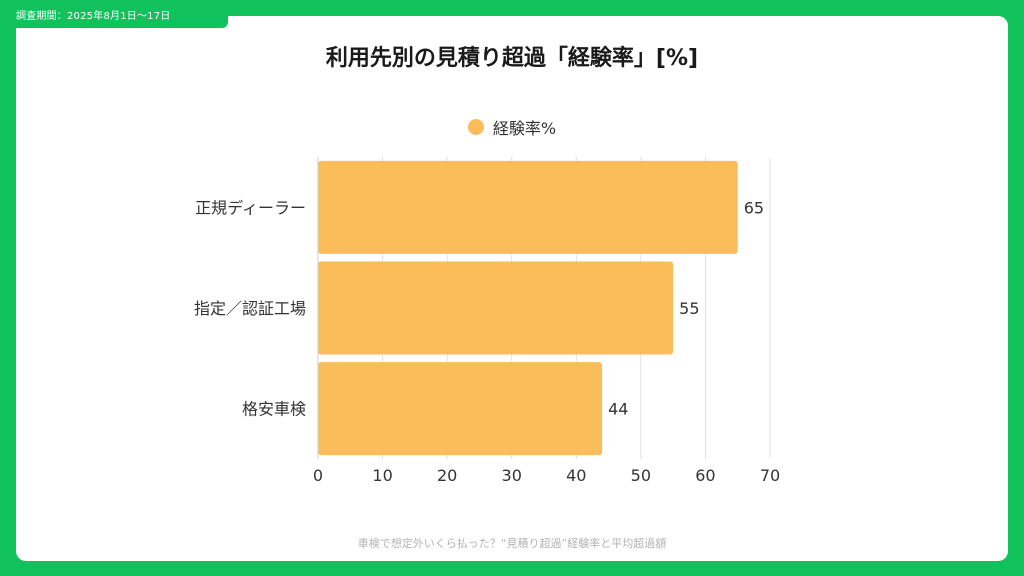 The width and height of the screenshot is (1024, 576). Describe the element at coordinates (475, 127) in the screenshot. I see `legend-marker` at that location.